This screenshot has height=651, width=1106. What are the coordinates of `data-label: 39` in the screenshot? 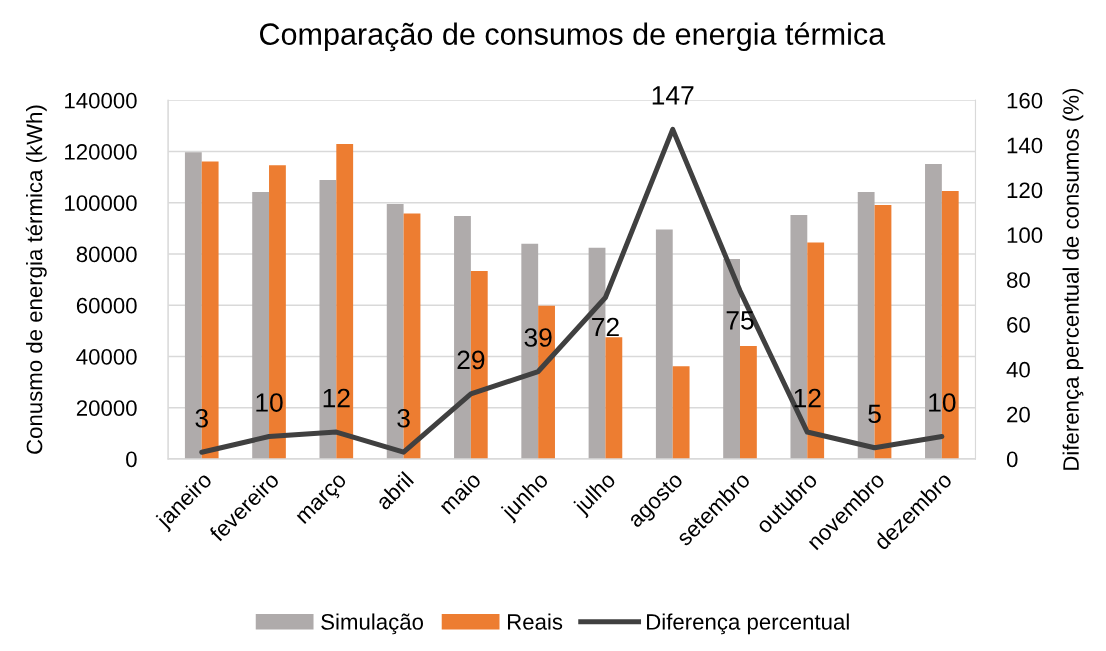 It's located at (538, 337).